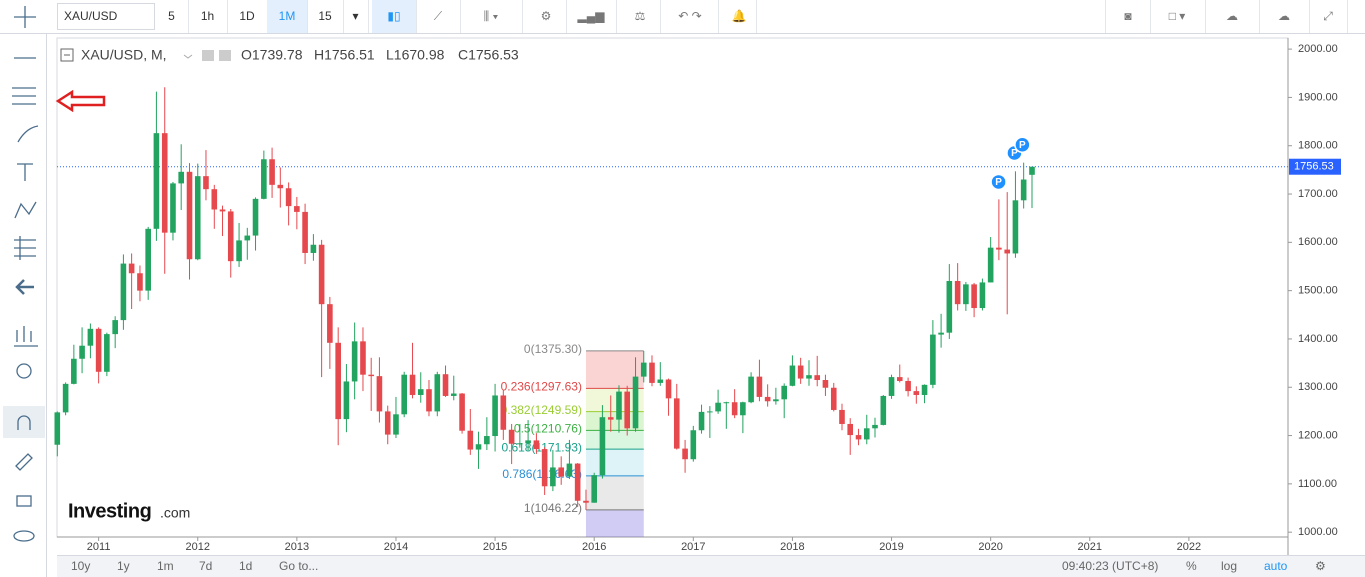  What do you see at coordinates (1318, 291) in the screenshot?
I see `y-tick-label: 1500.00` at bounding box center [1318, 291].